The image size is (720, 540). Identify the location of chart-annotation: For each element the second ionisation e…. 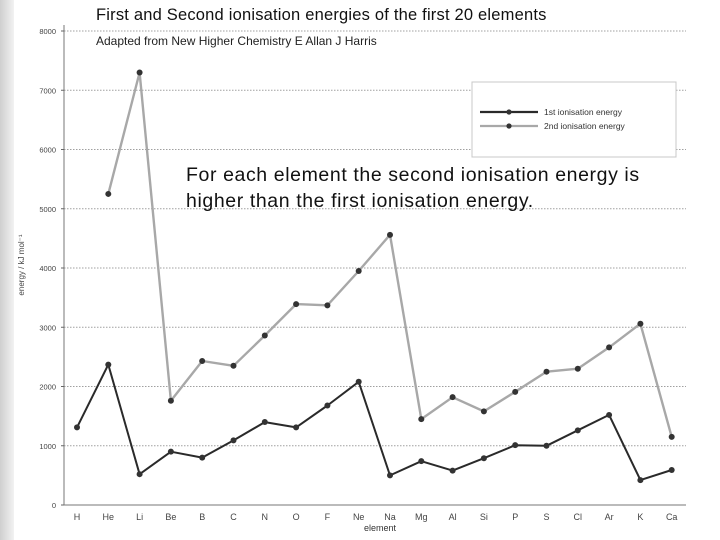
(413, 188).